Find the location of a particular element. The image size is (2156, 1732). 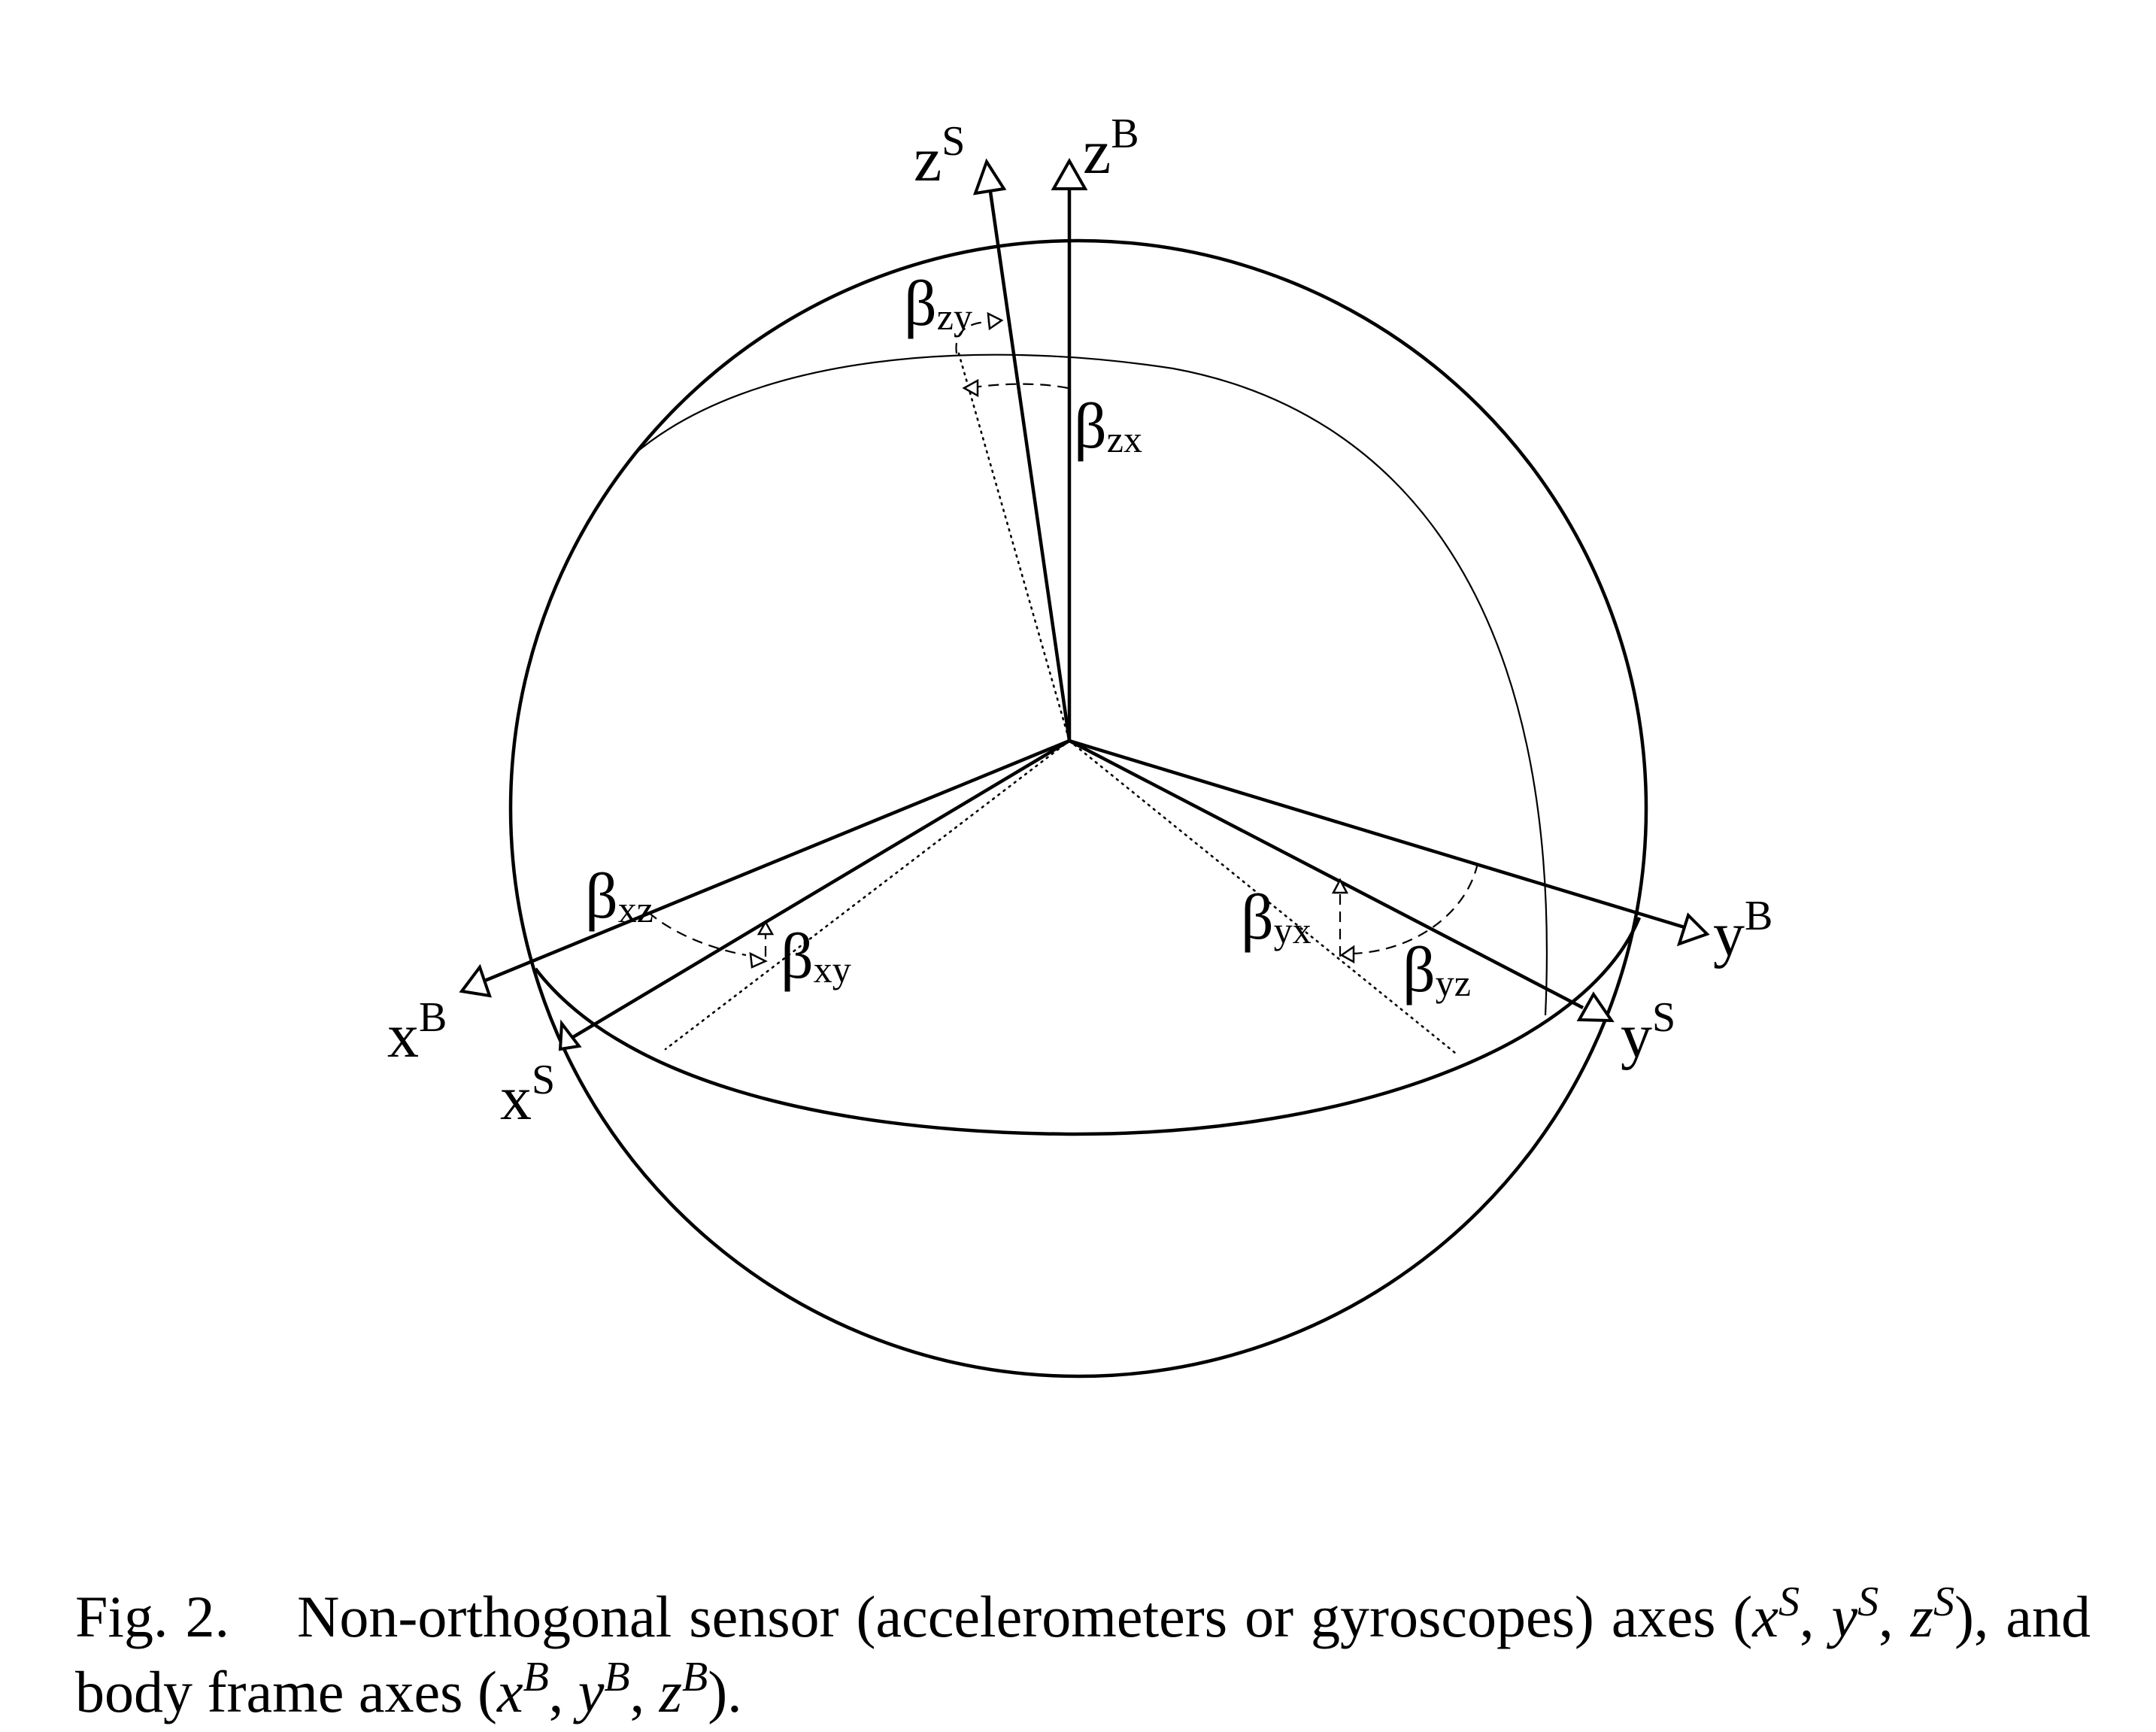

angle-arrow-yx is located at coordinates (1340, 886).